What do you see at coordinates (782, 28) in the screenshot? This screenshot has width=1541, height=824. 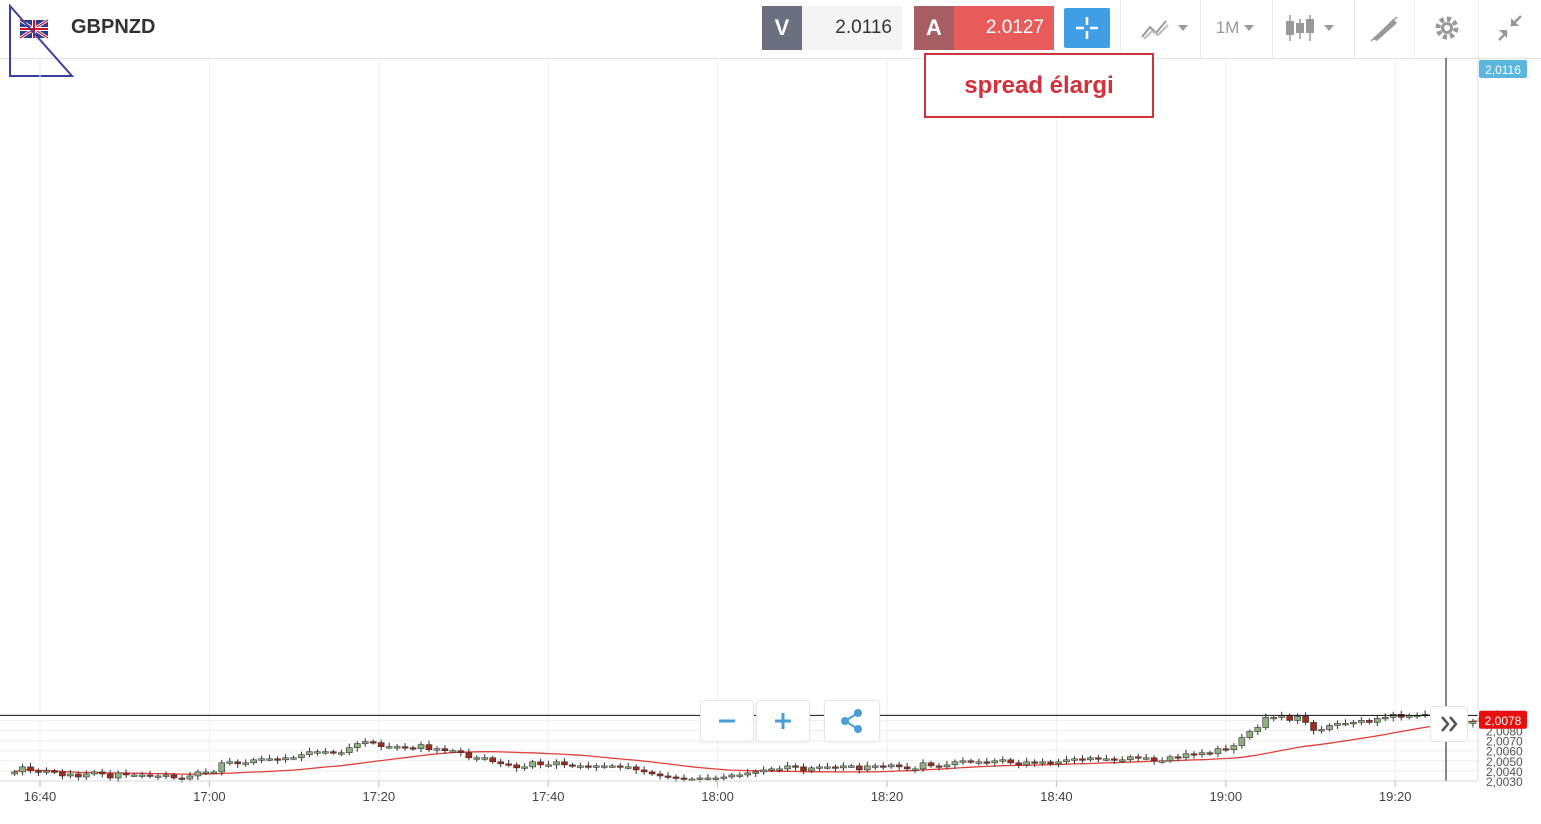 I see `sell-badge: V` at bounding box center [782, 28].